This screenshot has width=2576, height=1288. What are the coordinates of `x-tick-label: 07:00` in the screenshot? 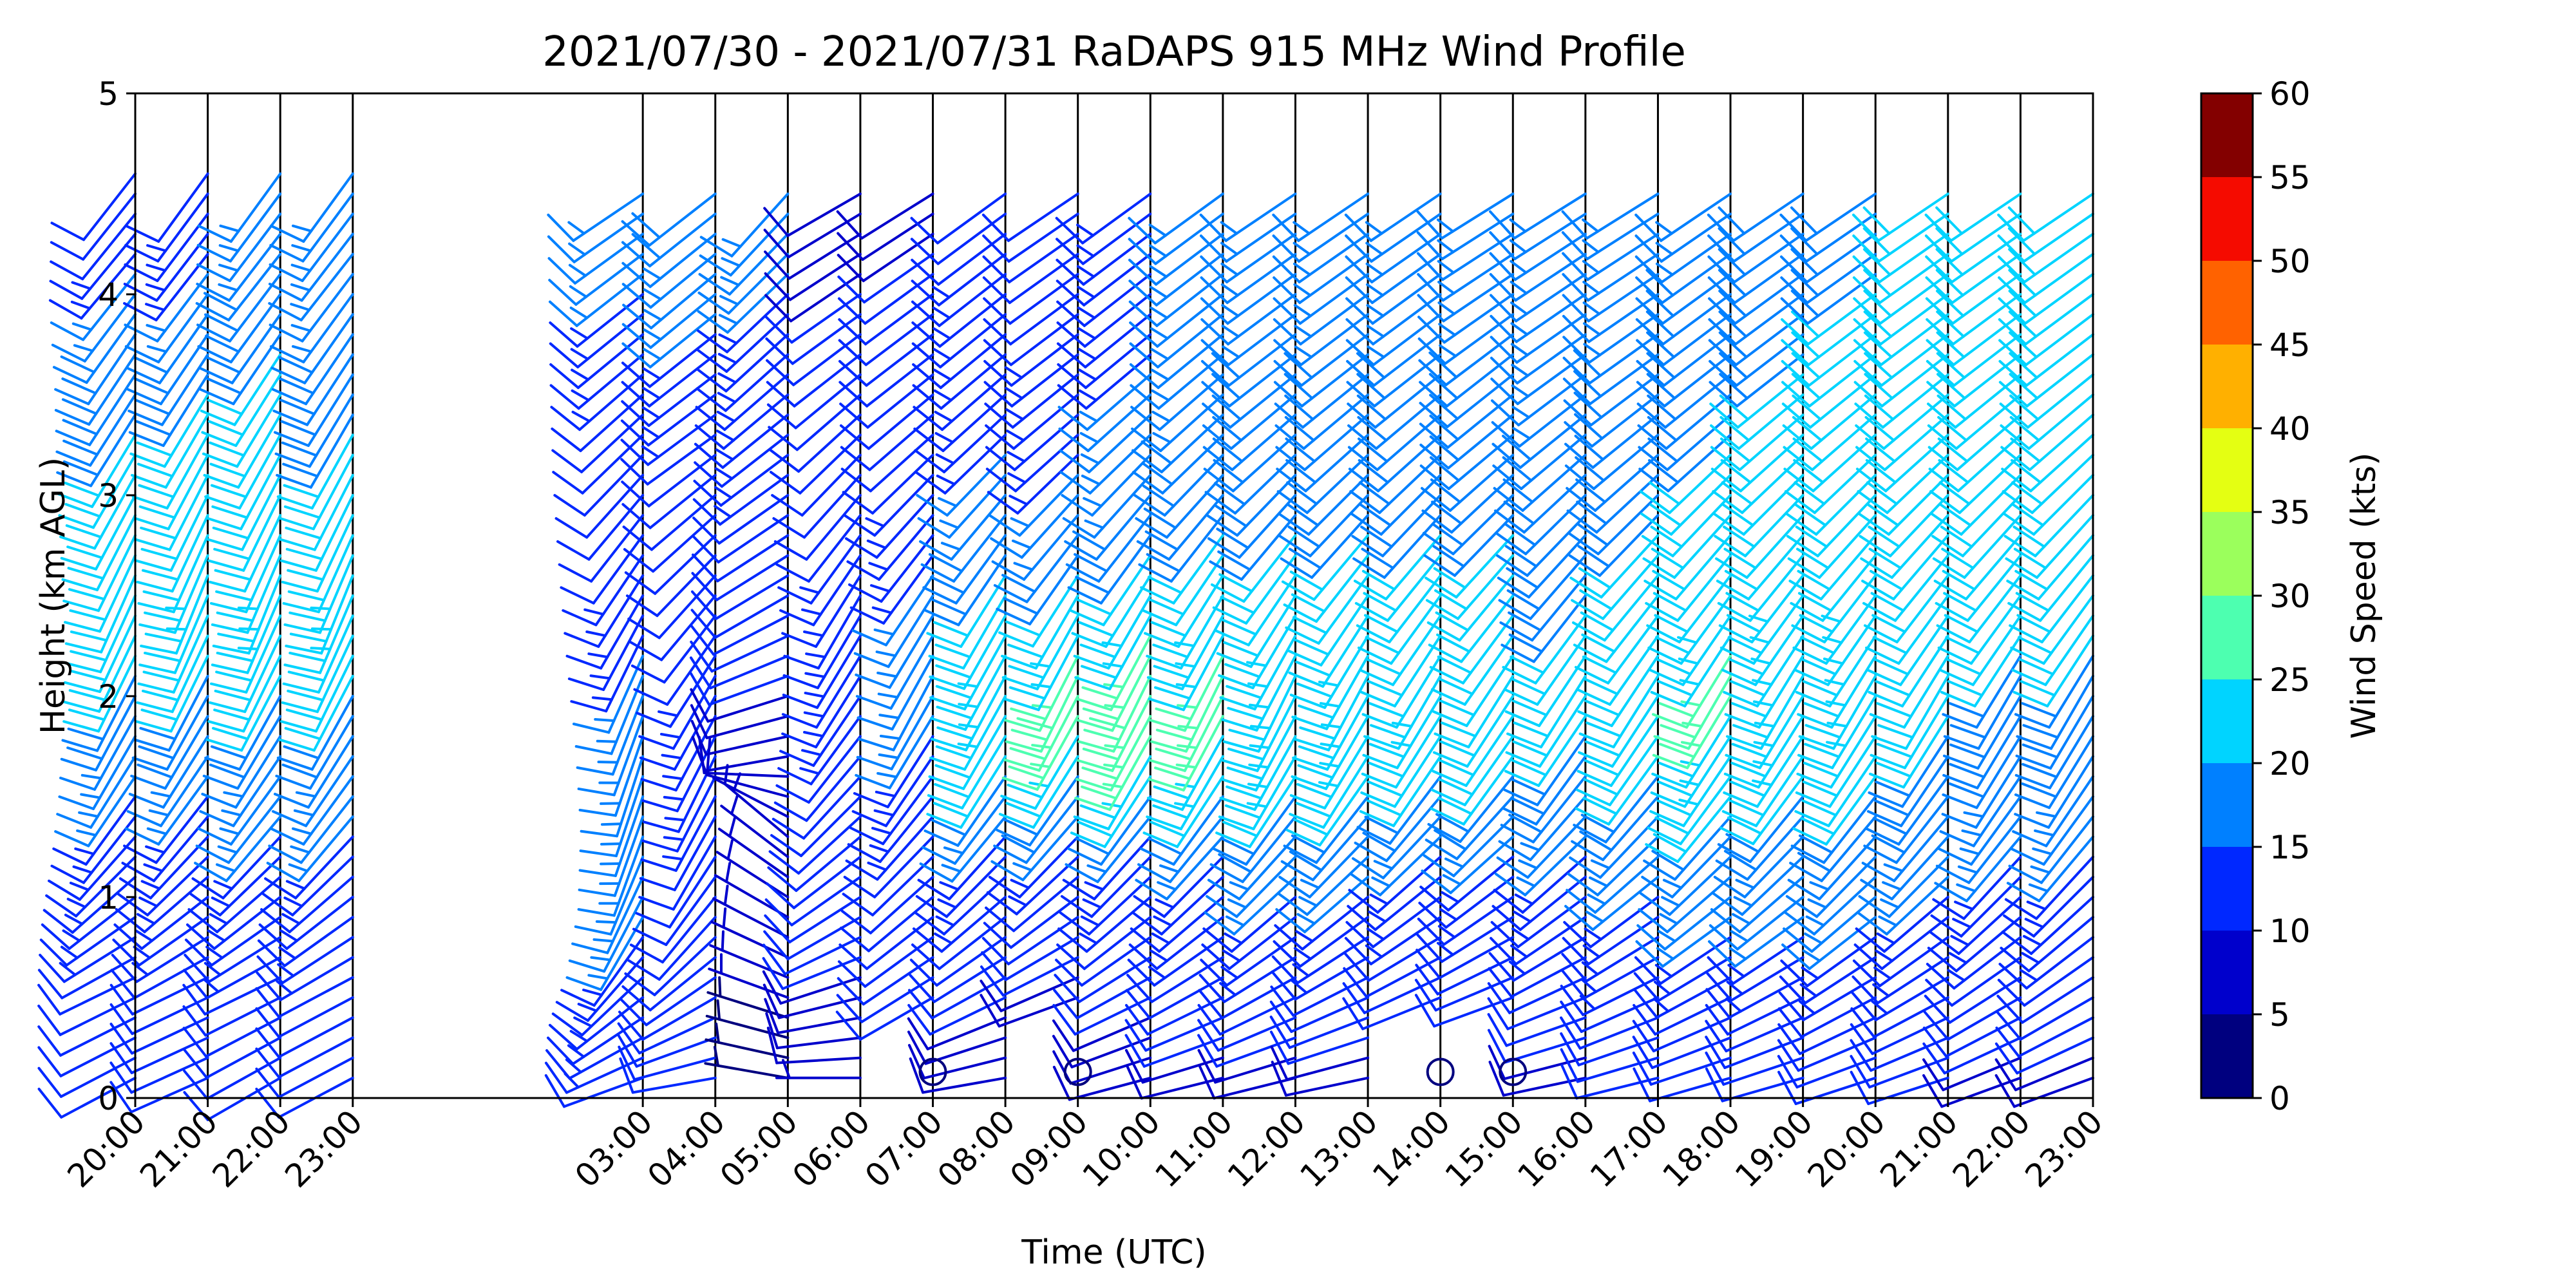 It's located at (904, 1149).